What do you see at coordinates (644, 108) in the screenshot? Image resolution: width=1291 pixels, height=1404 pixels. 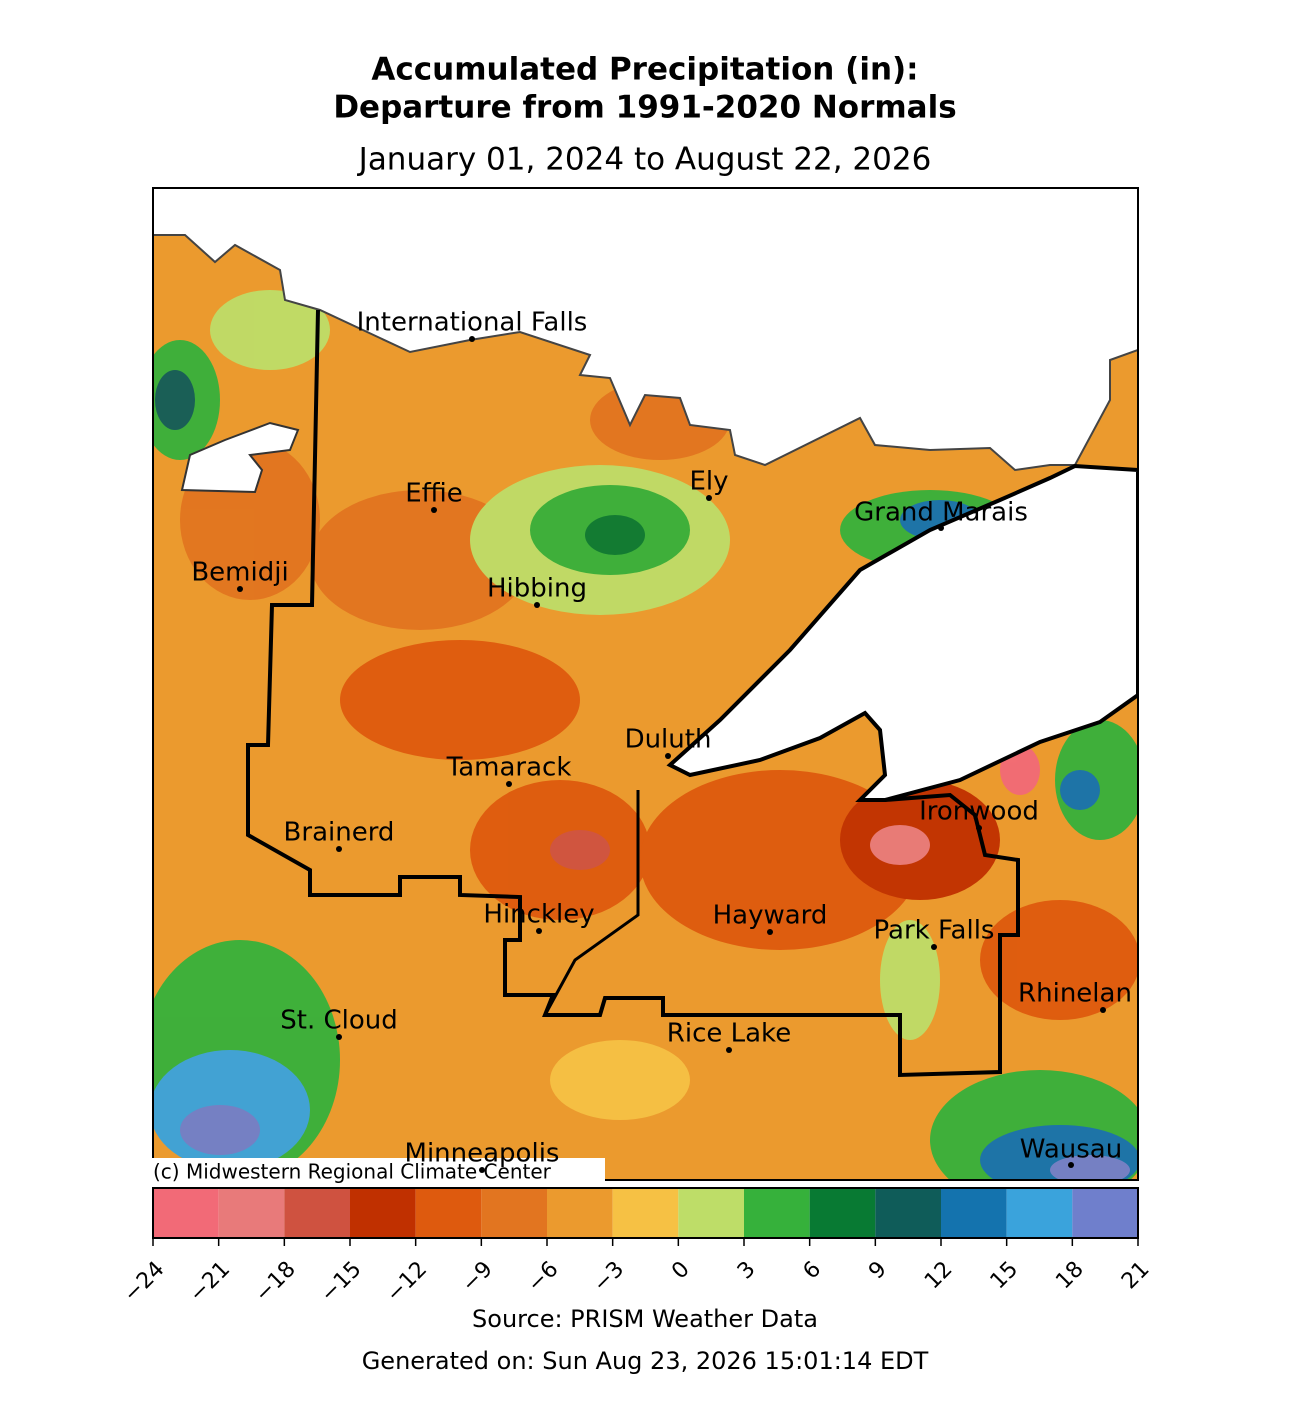 I see `title-line: Departure from 1991-2020 Normals` at bounding box center [644, 108].